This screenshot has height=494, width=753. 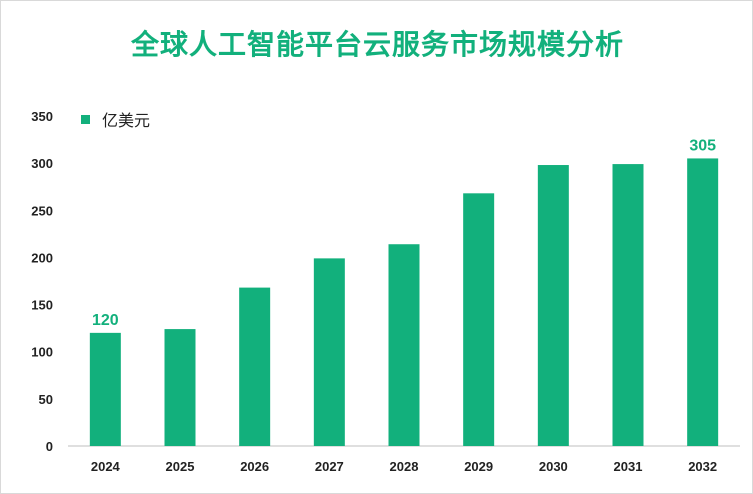 I want to click on bar-2026, so click(x=255, y=366).